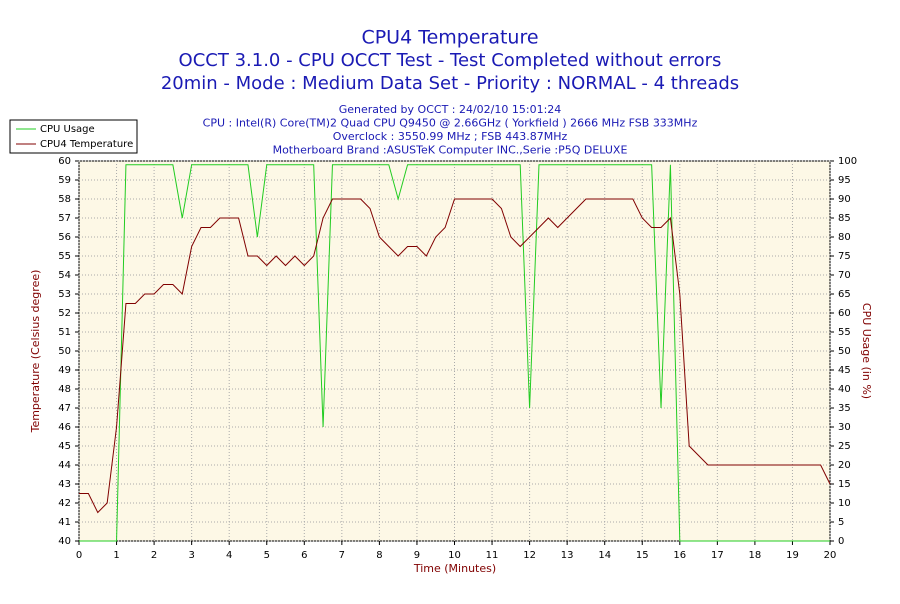 The image size is (900, 604). What do you see at coordinates (64, 218) in the screenshot?
I see `y-tick-label: 57` at bounding box center [64, 218].